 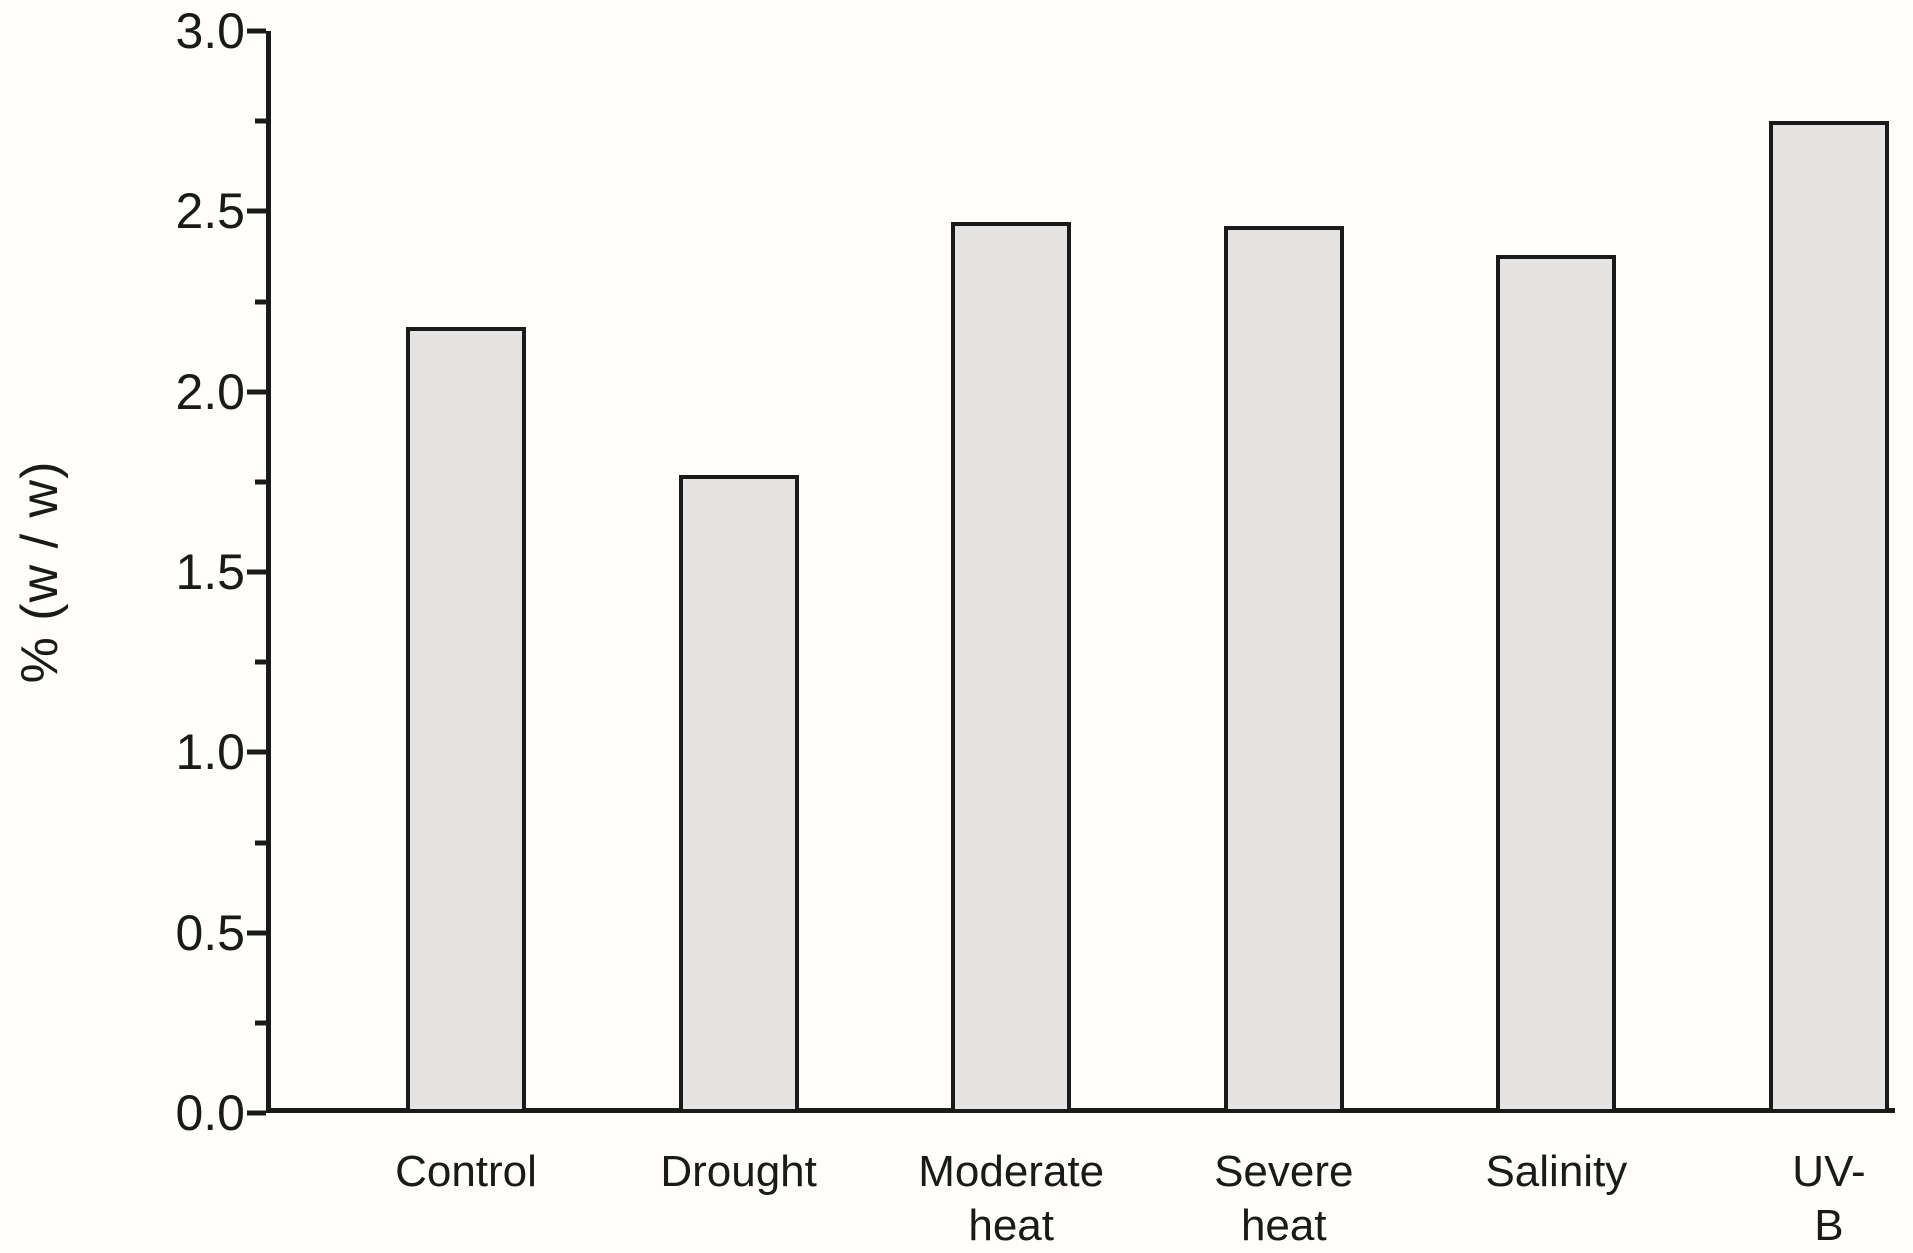 I want to click on y-tick-label: 1.0, so click(x=210, y=752).